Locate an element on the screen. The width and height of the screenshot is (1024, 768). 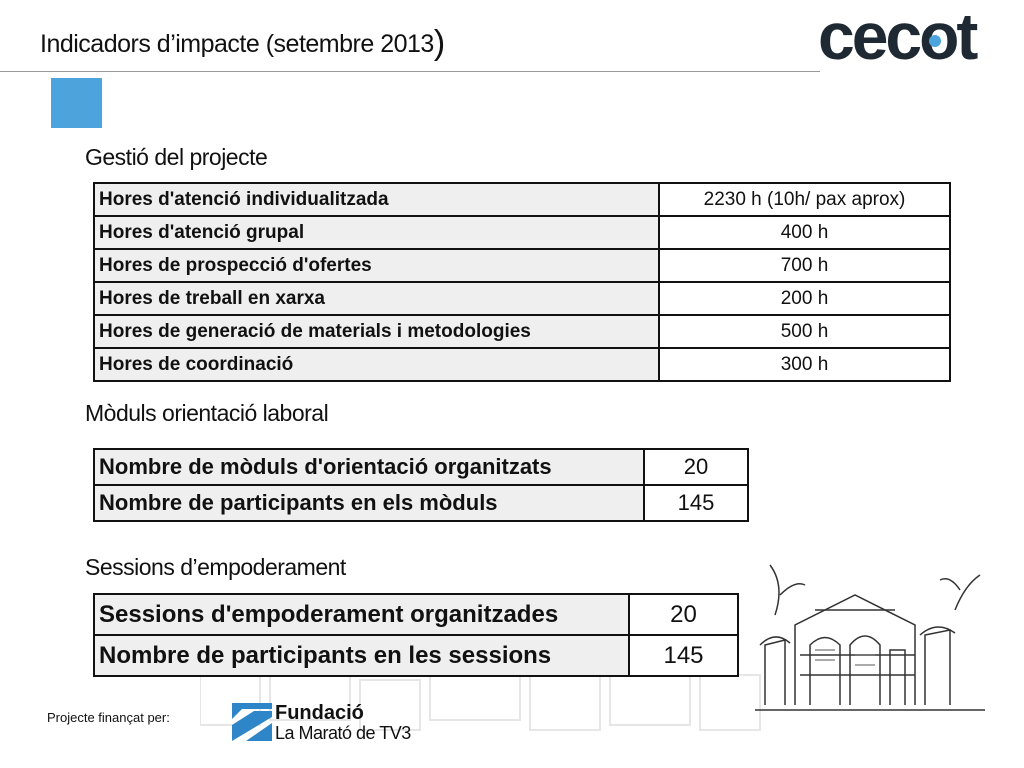
row-label: Hores d'atenció individualitzada is located at coordinates (376, 199).